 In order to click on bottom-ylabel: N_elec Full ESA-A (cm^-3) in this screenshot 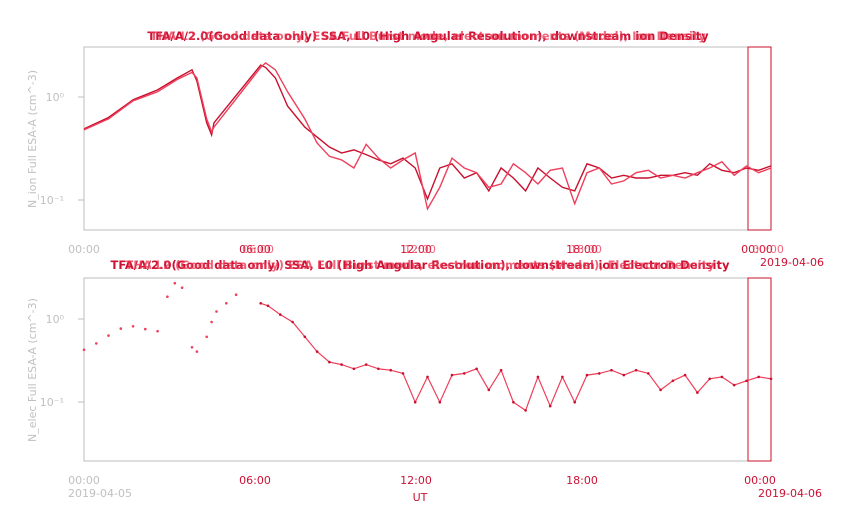, I will do `click(32, 370)`.